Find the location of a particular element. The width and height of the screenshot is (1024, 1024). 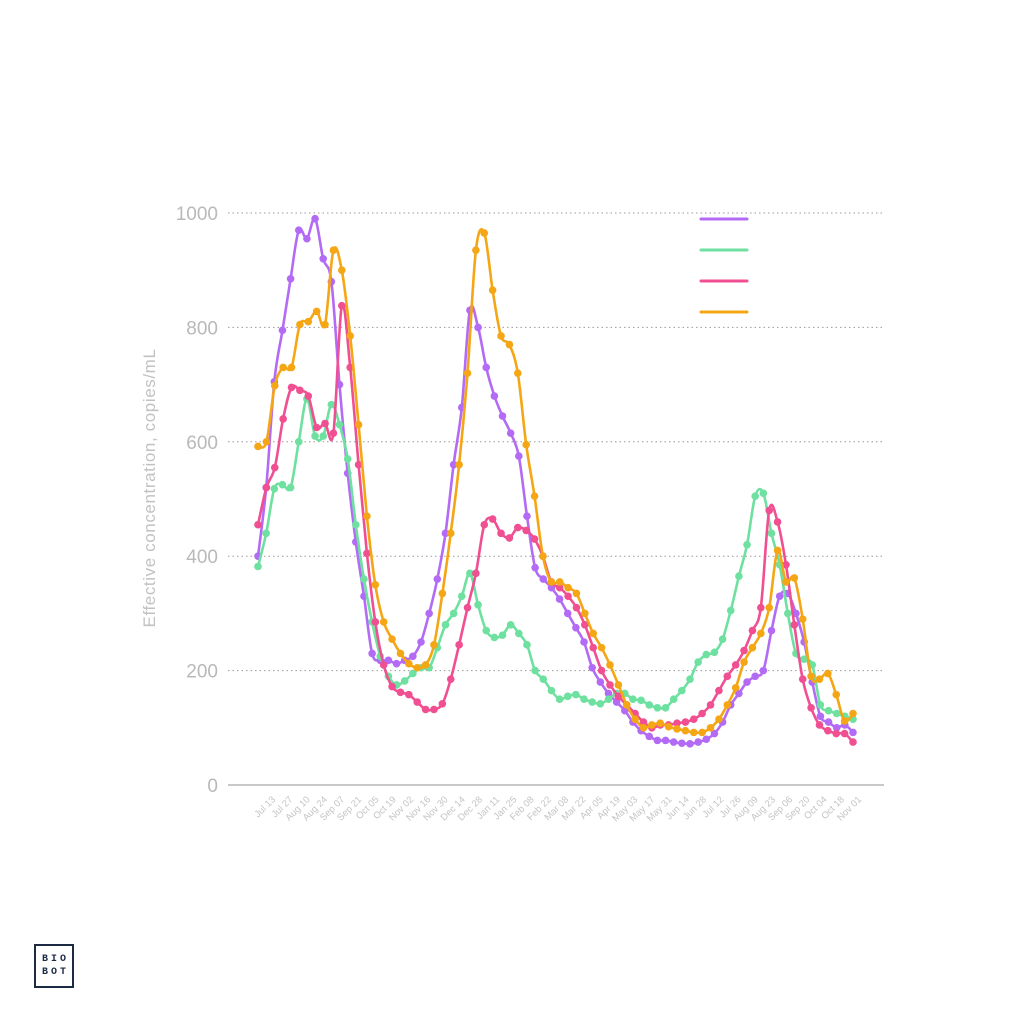

y-axis-label: Effective concentration, copies/mL is located at coordinates (149, 487).